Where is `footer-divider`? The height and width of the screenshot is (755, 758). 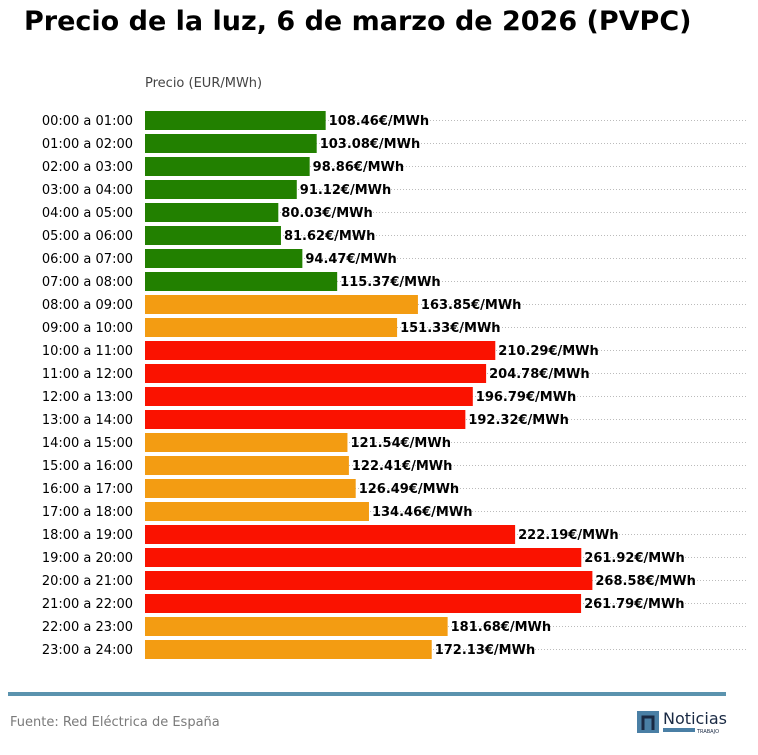
footer-divider is located at coordinates (367, 694).